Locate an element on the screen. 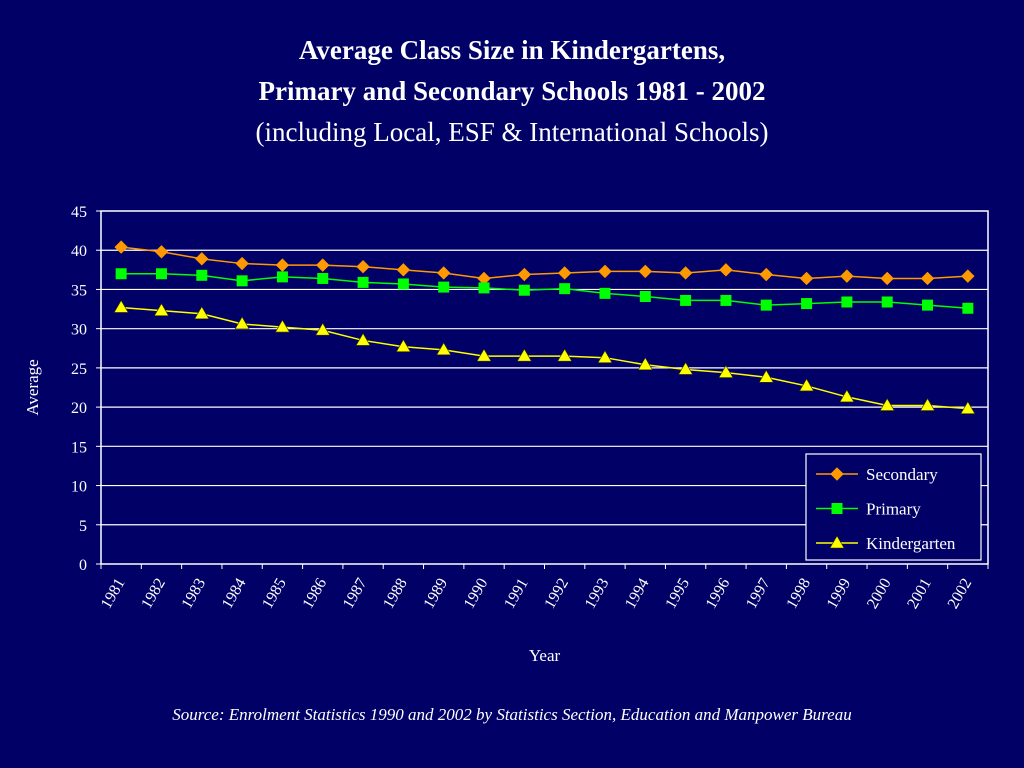 This screenshot has width=1024, height=768. series-line-primary is located at coordinates (544, 291).